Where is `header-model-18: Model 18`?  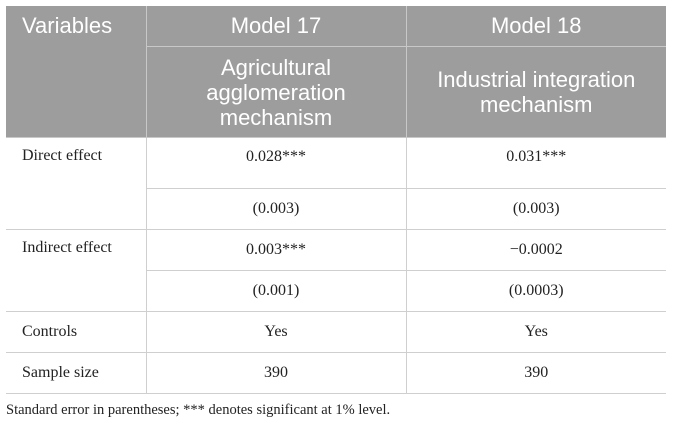 header-model-18: Model 18 is located at coordinates (535, 26).